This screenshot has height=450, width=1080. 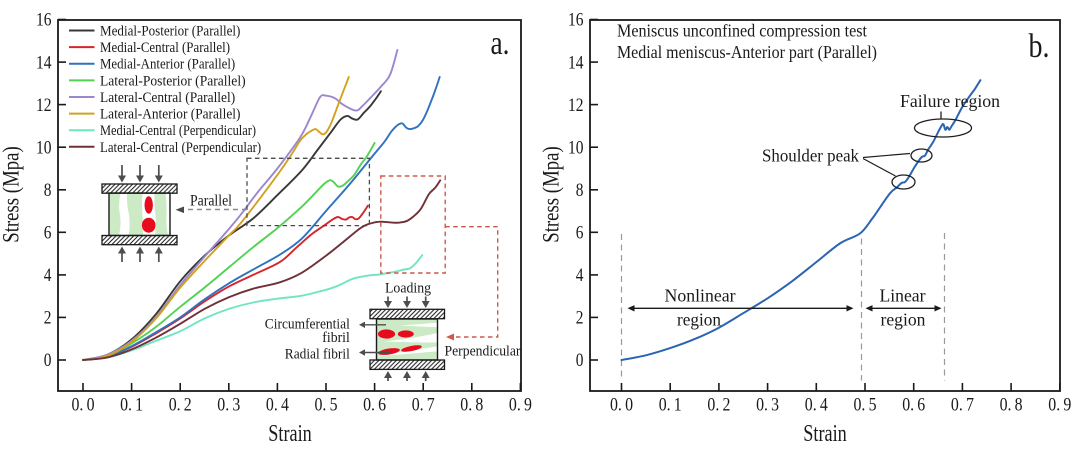 What do you see at coordinates (742, 31) in the screenshot?
I see `svg-text:Meniscus unconfined compressio: Meniscus unconfined compression test` at bounding box center [742, 31].